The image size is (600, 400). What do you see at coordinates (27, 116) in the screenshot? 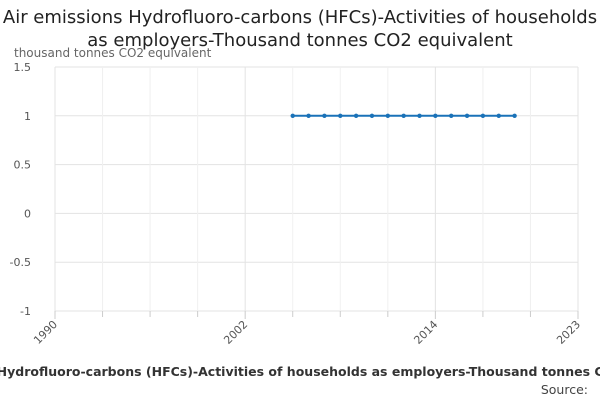
I see `y-tick-label: 1` at bounding box center [27, 116].